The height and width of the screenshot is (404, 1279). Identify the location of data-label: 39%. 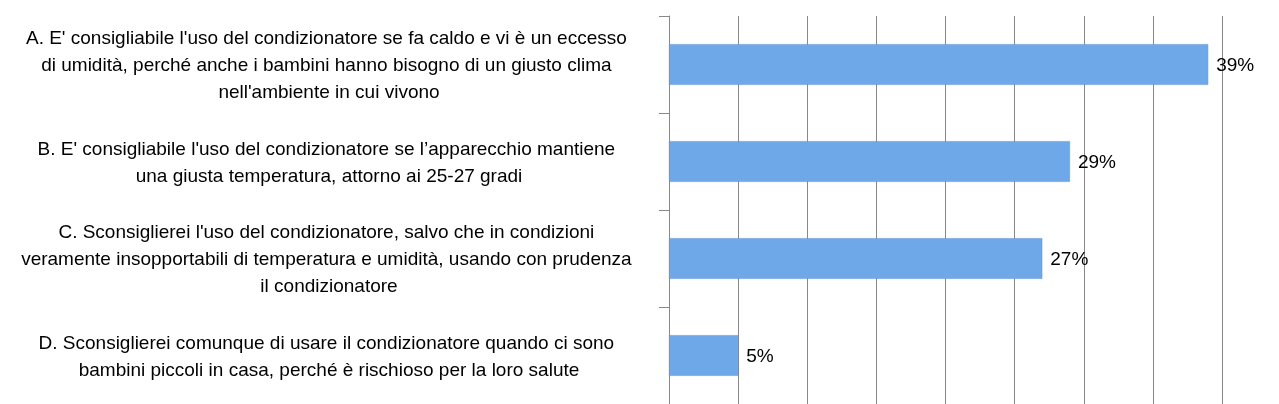
(1235, 64).